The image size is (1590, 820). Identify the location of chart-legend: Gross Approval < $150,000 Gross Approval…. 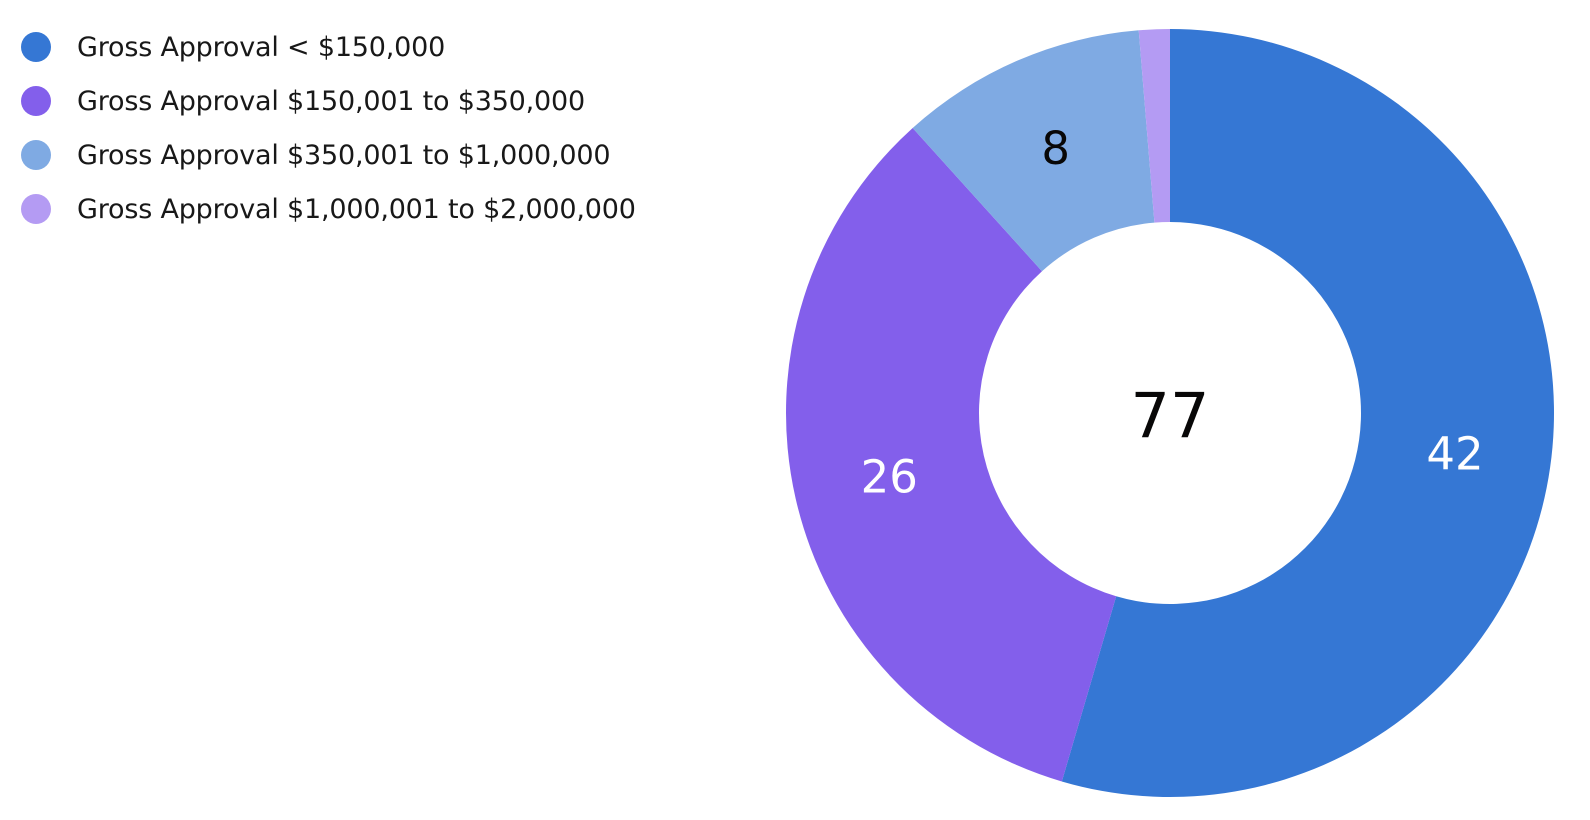
(328, 128).